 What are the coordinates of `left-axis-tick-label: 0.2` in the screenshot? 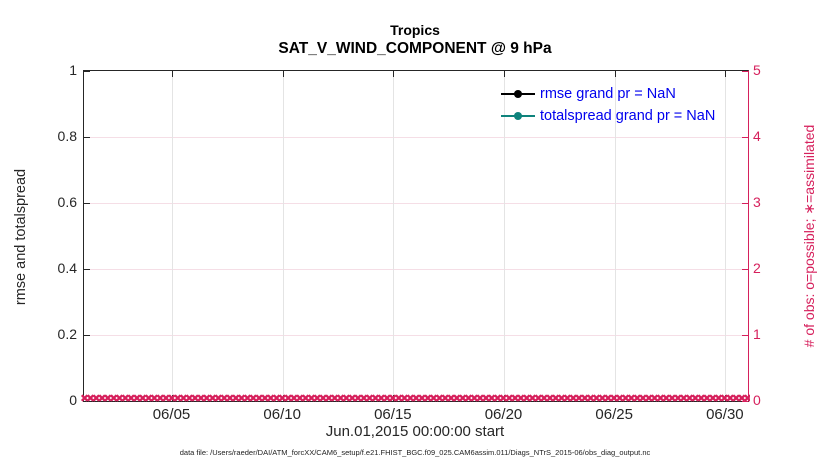 It's located at (67, 334).